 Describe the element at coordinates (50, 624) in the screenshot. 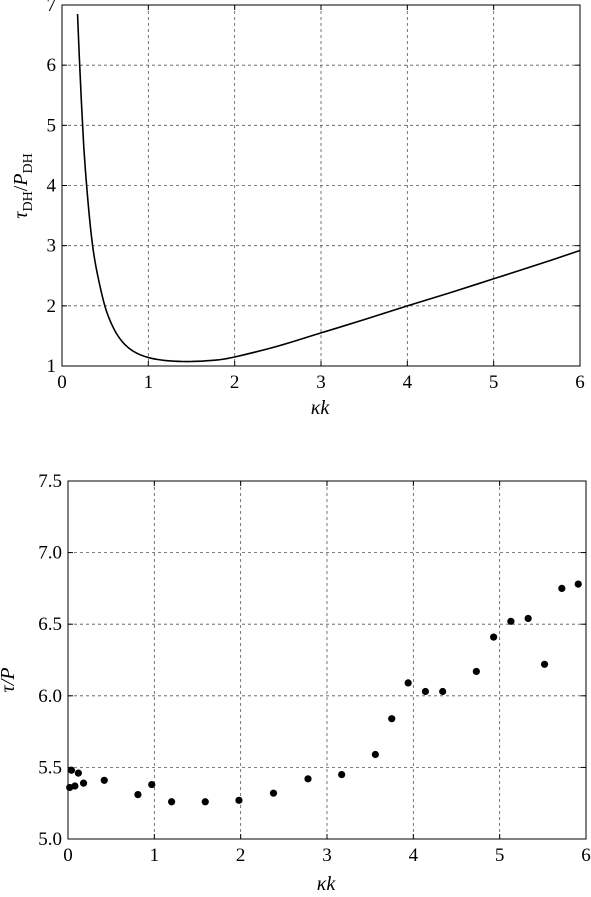

I see `bottom-y-tick-label: 6.5` at that location.